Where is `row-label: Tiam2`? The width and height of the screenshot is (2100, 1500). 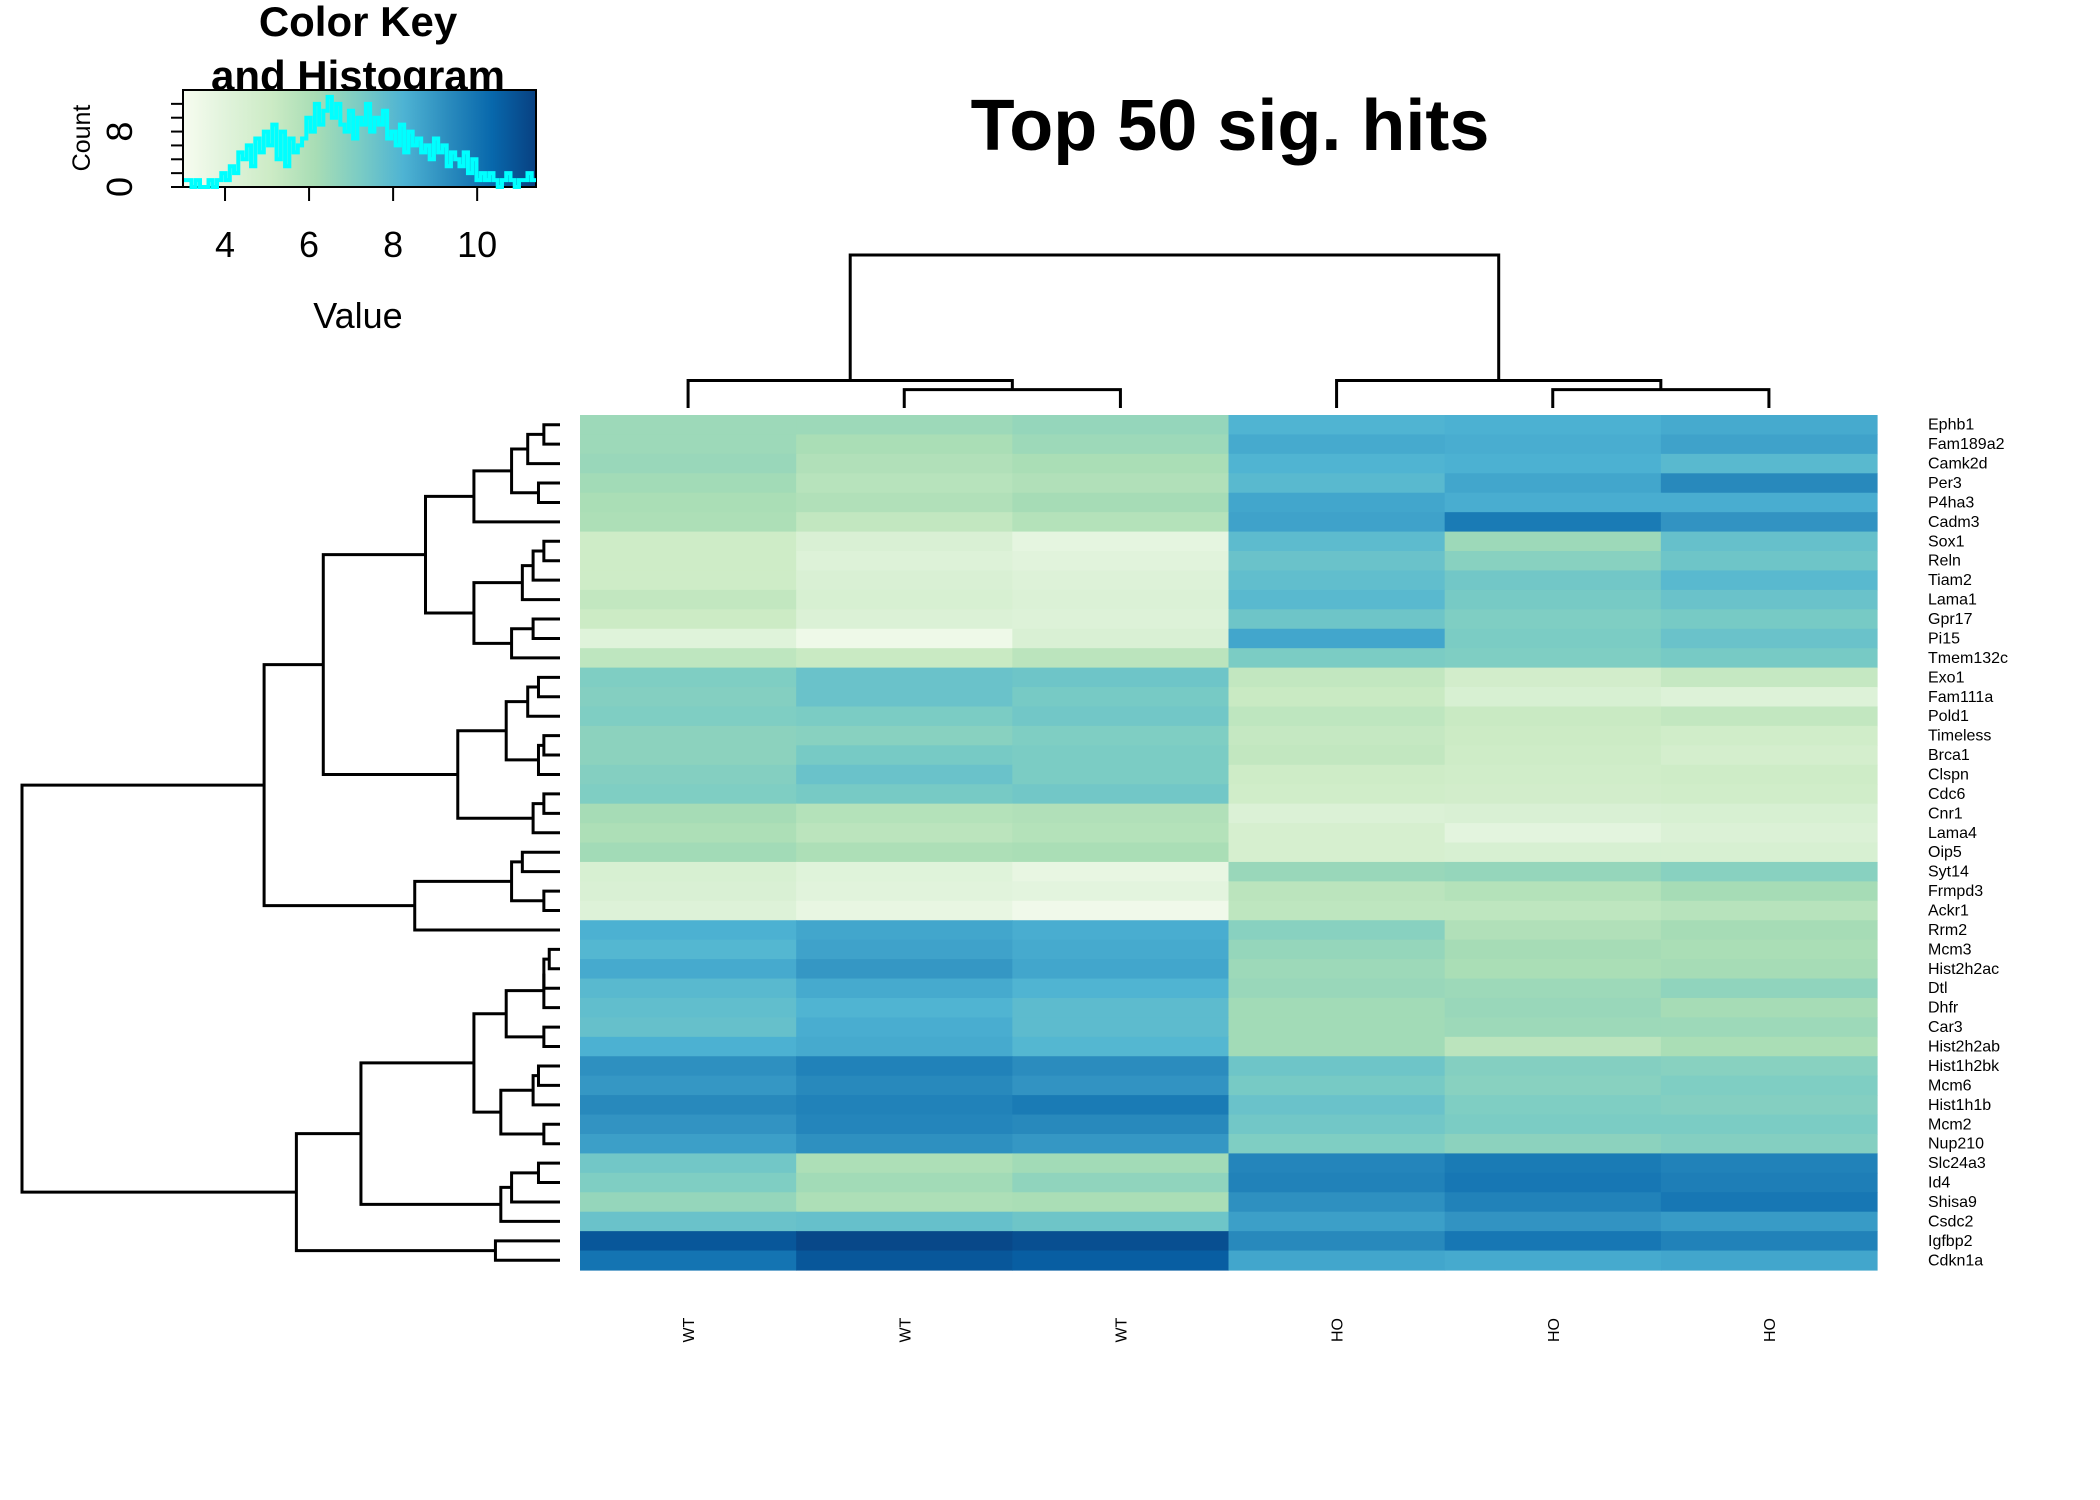 row-label: Tiam2 is located at coordinates (1950, 580).